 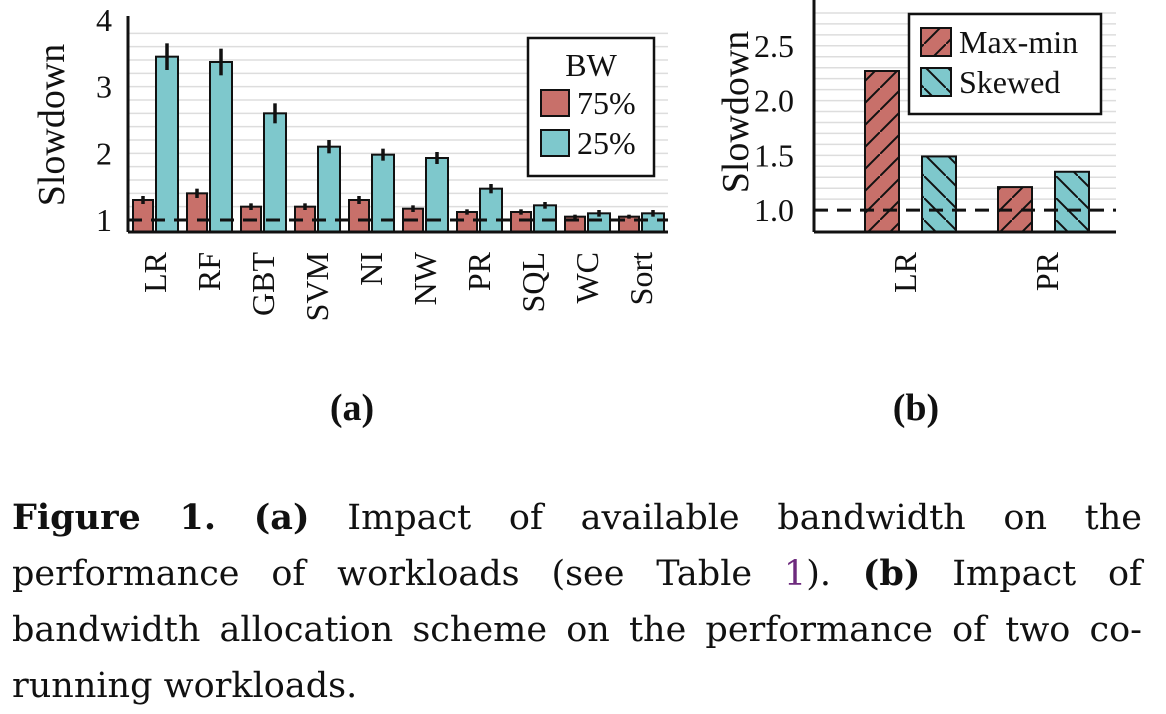 What do you see at coordinates (774, 155) in the screenshot?
I see `chart-b-y-tick-label: 1.5` at bounding box center [774, 155].